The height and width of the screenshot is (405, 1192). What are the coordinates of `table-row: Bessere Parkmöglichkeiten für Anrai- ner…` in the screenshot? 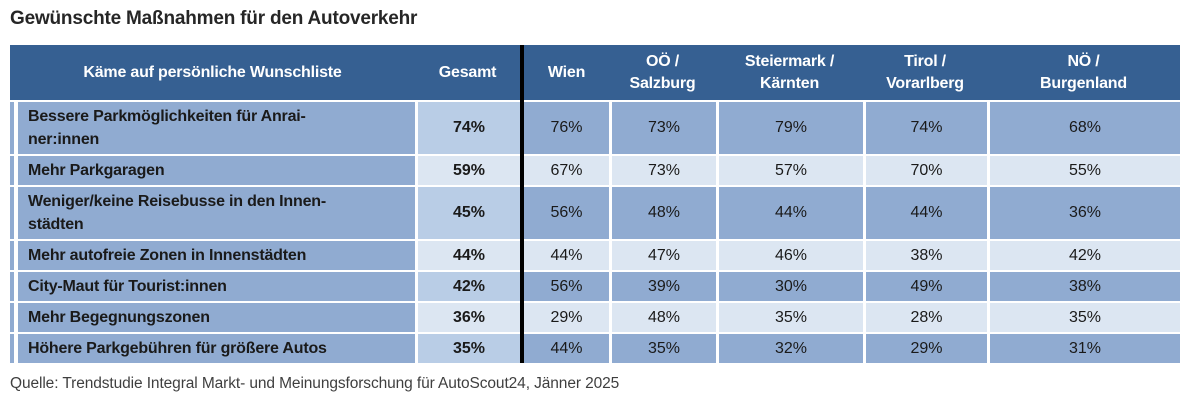 It's located at (595, 128).